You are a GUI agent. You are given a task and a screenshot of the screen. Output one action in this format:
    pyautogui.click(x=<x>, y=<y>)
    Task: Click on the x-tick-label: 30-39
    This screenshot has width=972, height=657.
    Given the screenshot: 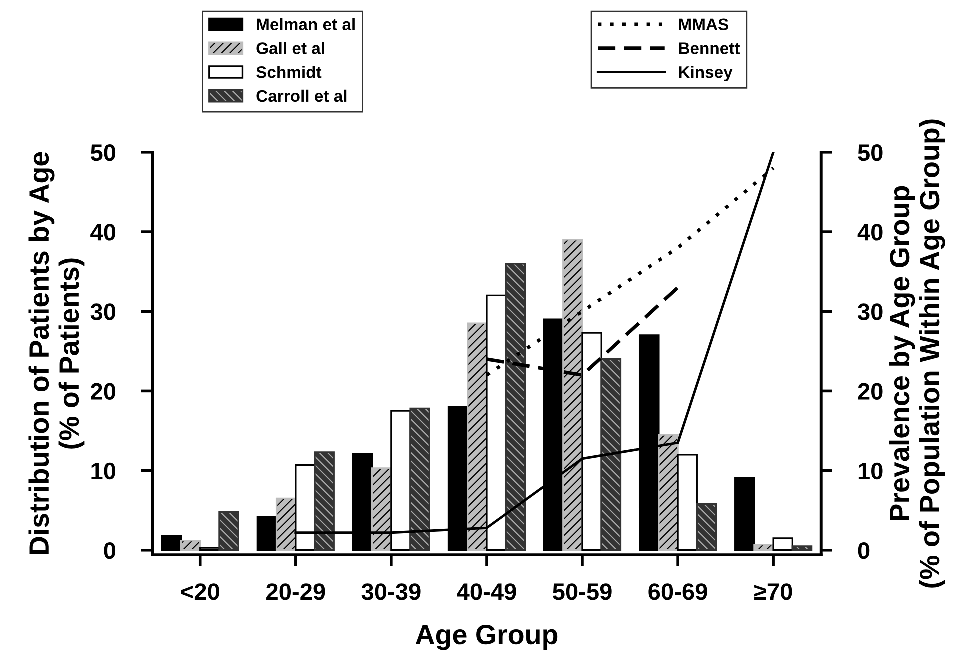 What is the action you would take?
    pyautogui.click(x=391, y=592)
    